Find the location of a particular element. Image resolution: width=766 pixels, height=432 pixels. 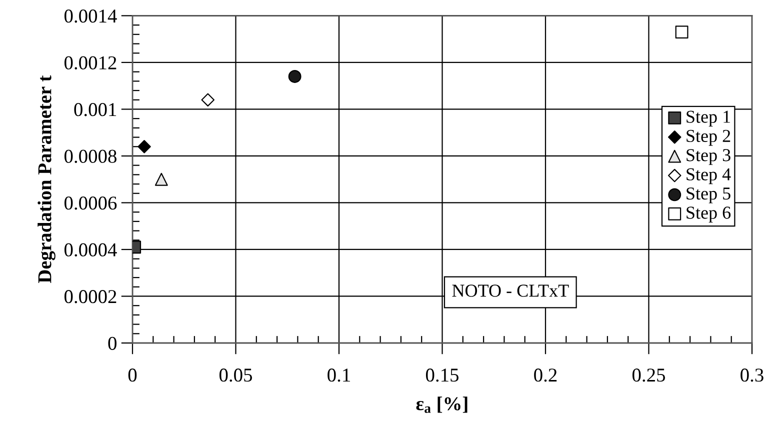

y-tick-label: 0.0002 is located at coordinates (90, 297).